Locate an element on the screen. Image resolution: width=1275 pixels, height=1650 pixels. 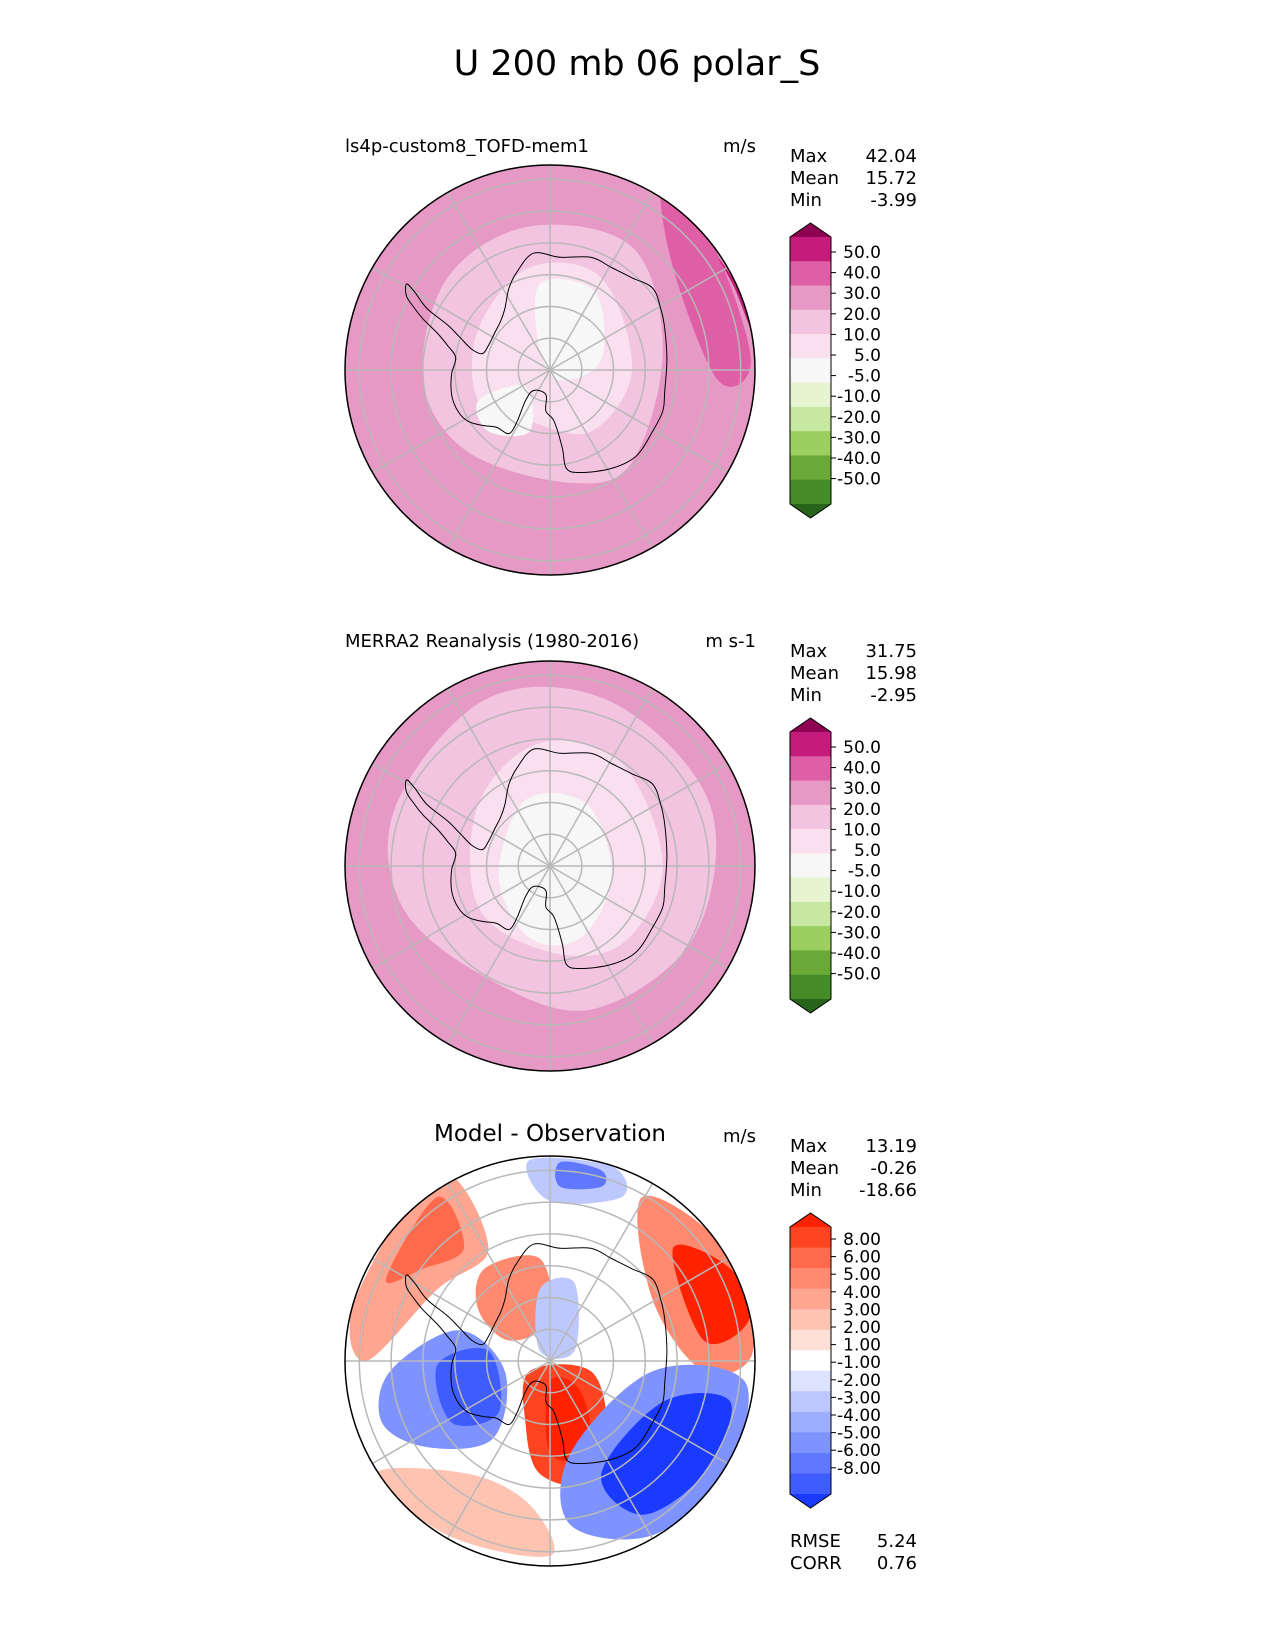
panel-difference-units: m/s is located at coordinates (739, 1136).